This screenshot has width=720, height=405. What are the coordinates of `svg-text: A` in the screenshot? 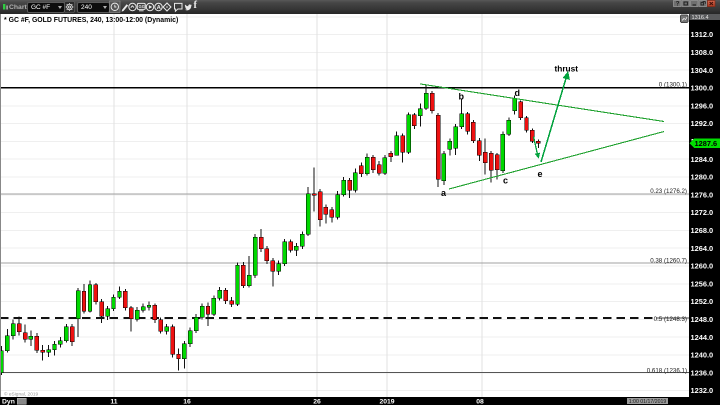 It's located at (159, 8).